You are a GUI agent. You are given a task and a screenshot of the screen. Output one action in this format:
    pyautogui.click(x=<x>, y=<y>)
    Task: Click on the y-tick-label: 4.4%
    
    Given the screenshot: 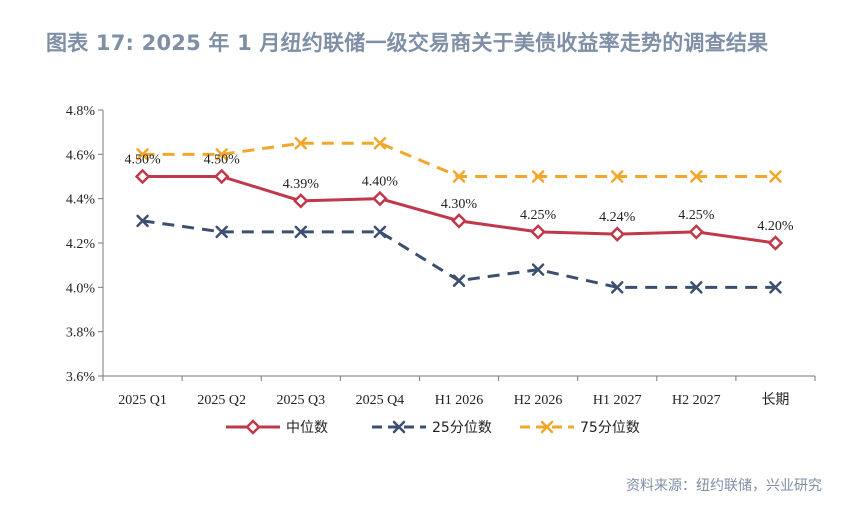 What is the action you would take?
    pyautogui.click(x=81, y=200)
    